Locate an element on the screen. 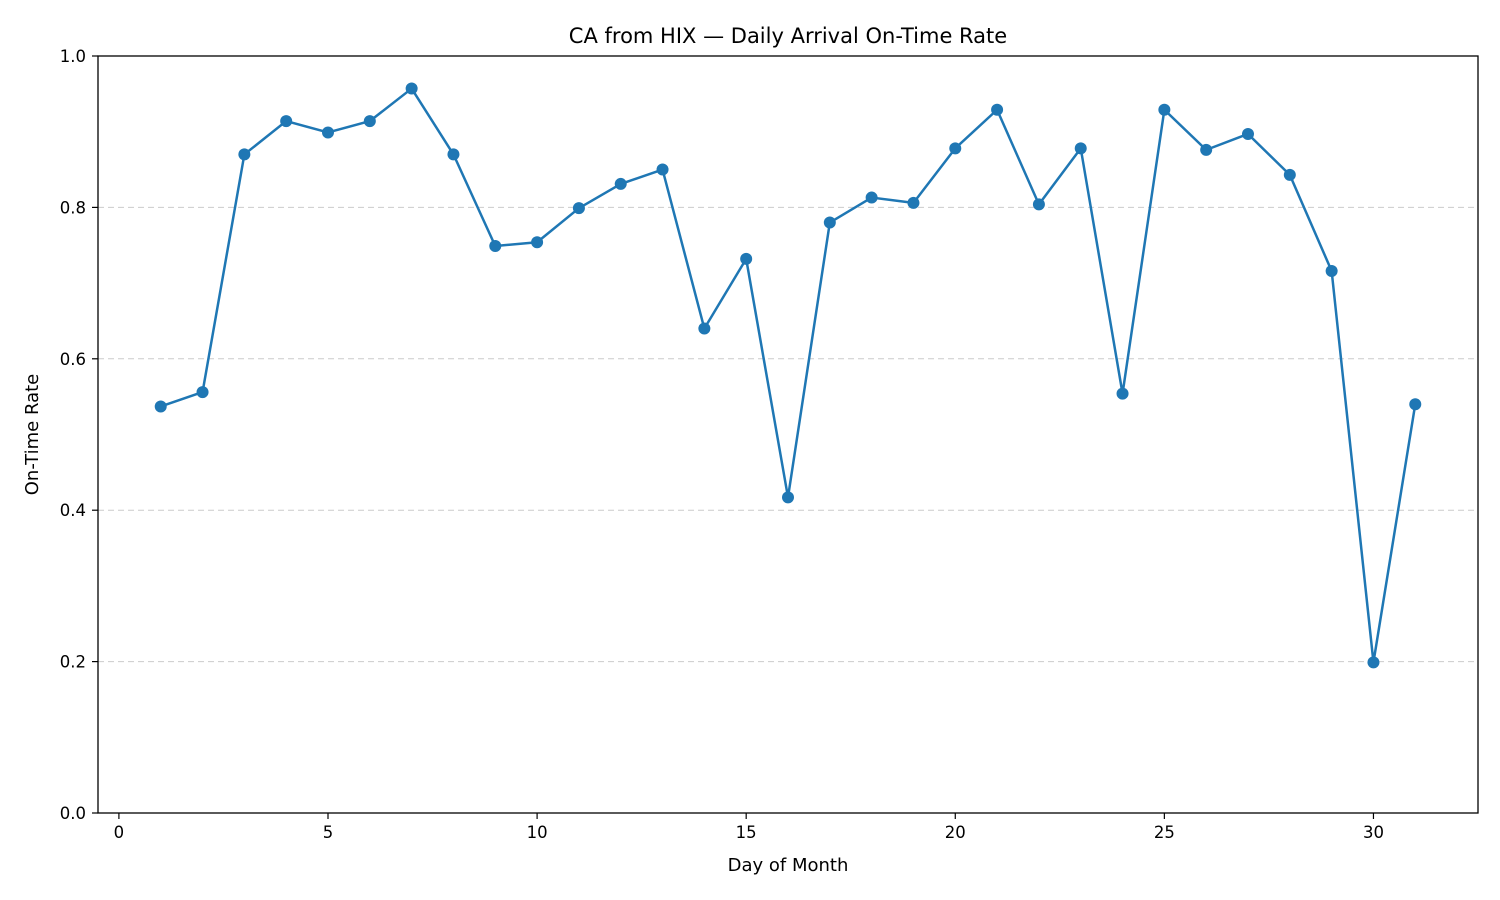 The width and height of the screenshot is (1500, 900). y-tick-label-5: 1.0 is located at coordinates (73, 56).